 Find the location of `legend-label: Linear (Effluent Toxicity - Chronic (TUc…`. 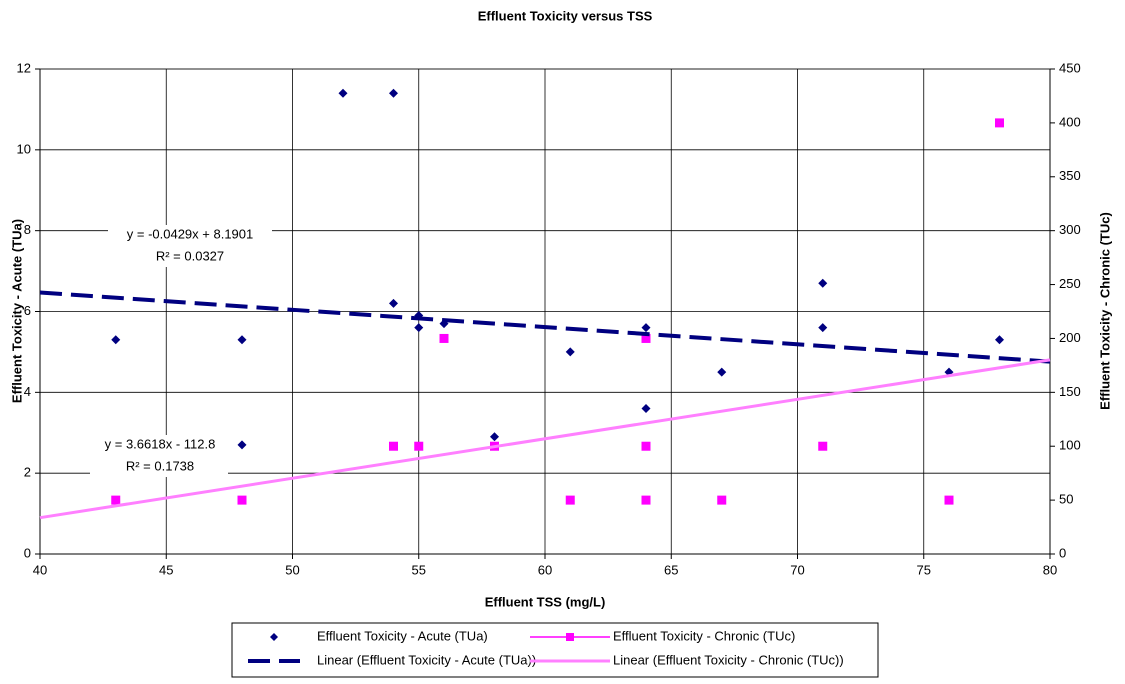

legend-label: Linear (Effluent Toxicity - Chronic (TUc… is located at coordinates (728, 659).